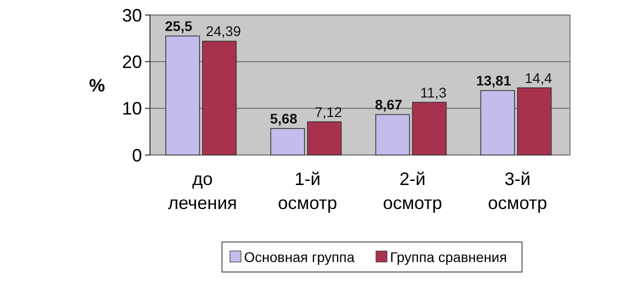  I want to click on y-tick-label: 30, so click(132, 15).